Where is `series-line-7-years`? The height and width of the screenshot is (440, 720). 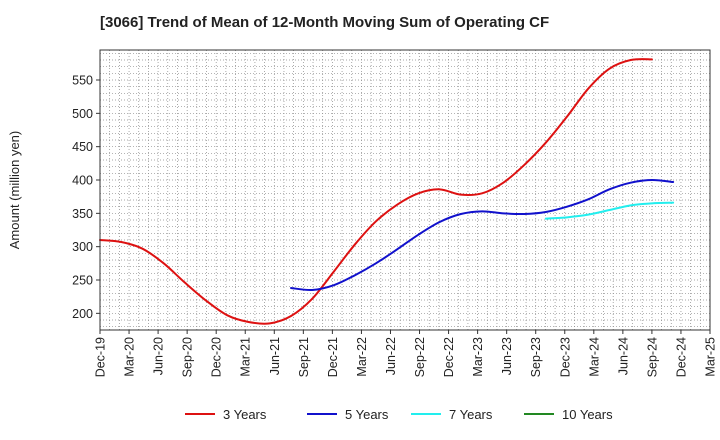 series-line-7-years is located at coordinates (609, 210).